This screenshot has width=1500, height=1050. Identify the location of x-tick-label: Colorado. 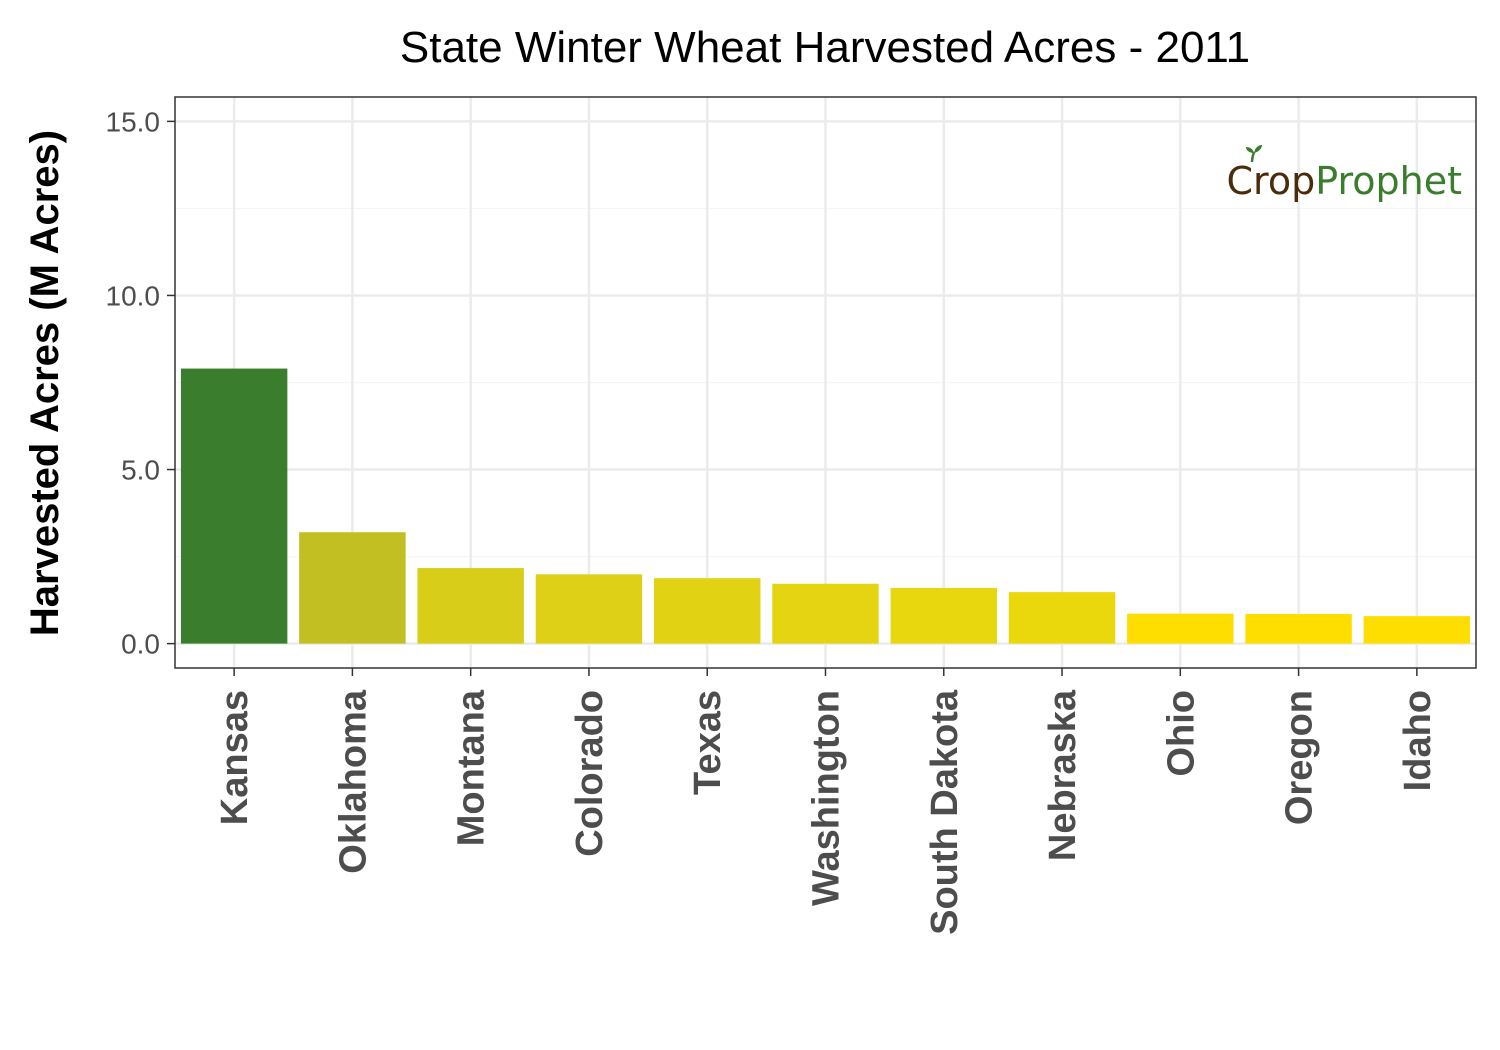
(590, 773).